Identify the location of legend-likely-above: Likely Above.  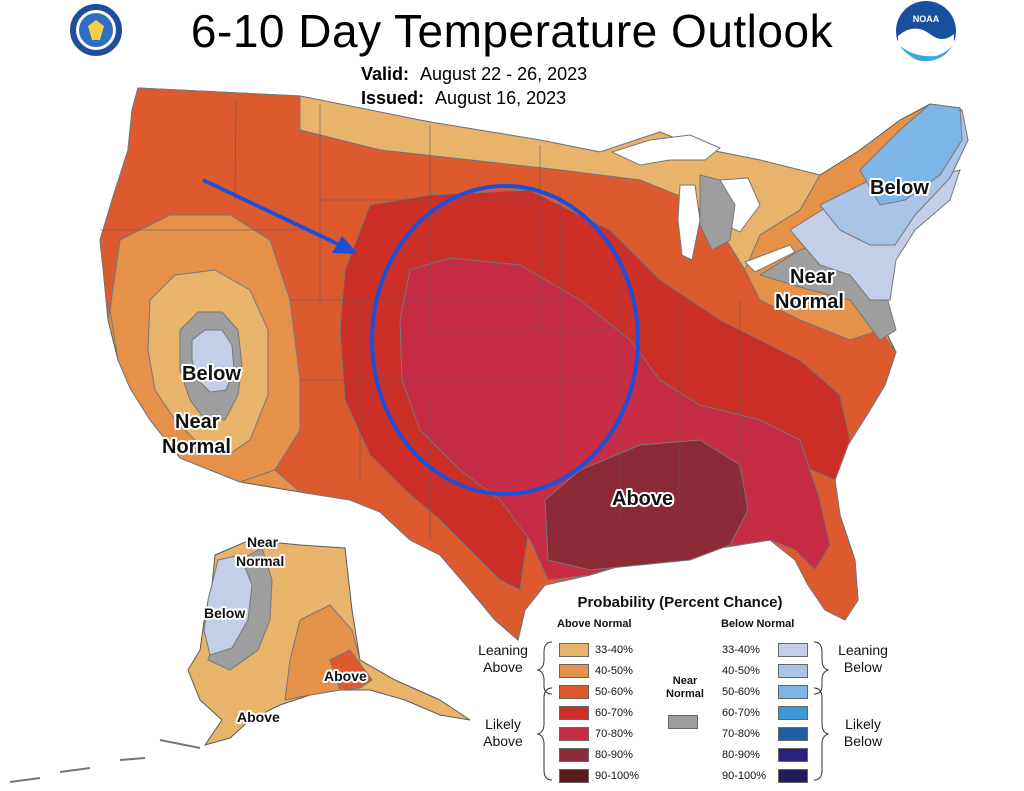
(503, 732).